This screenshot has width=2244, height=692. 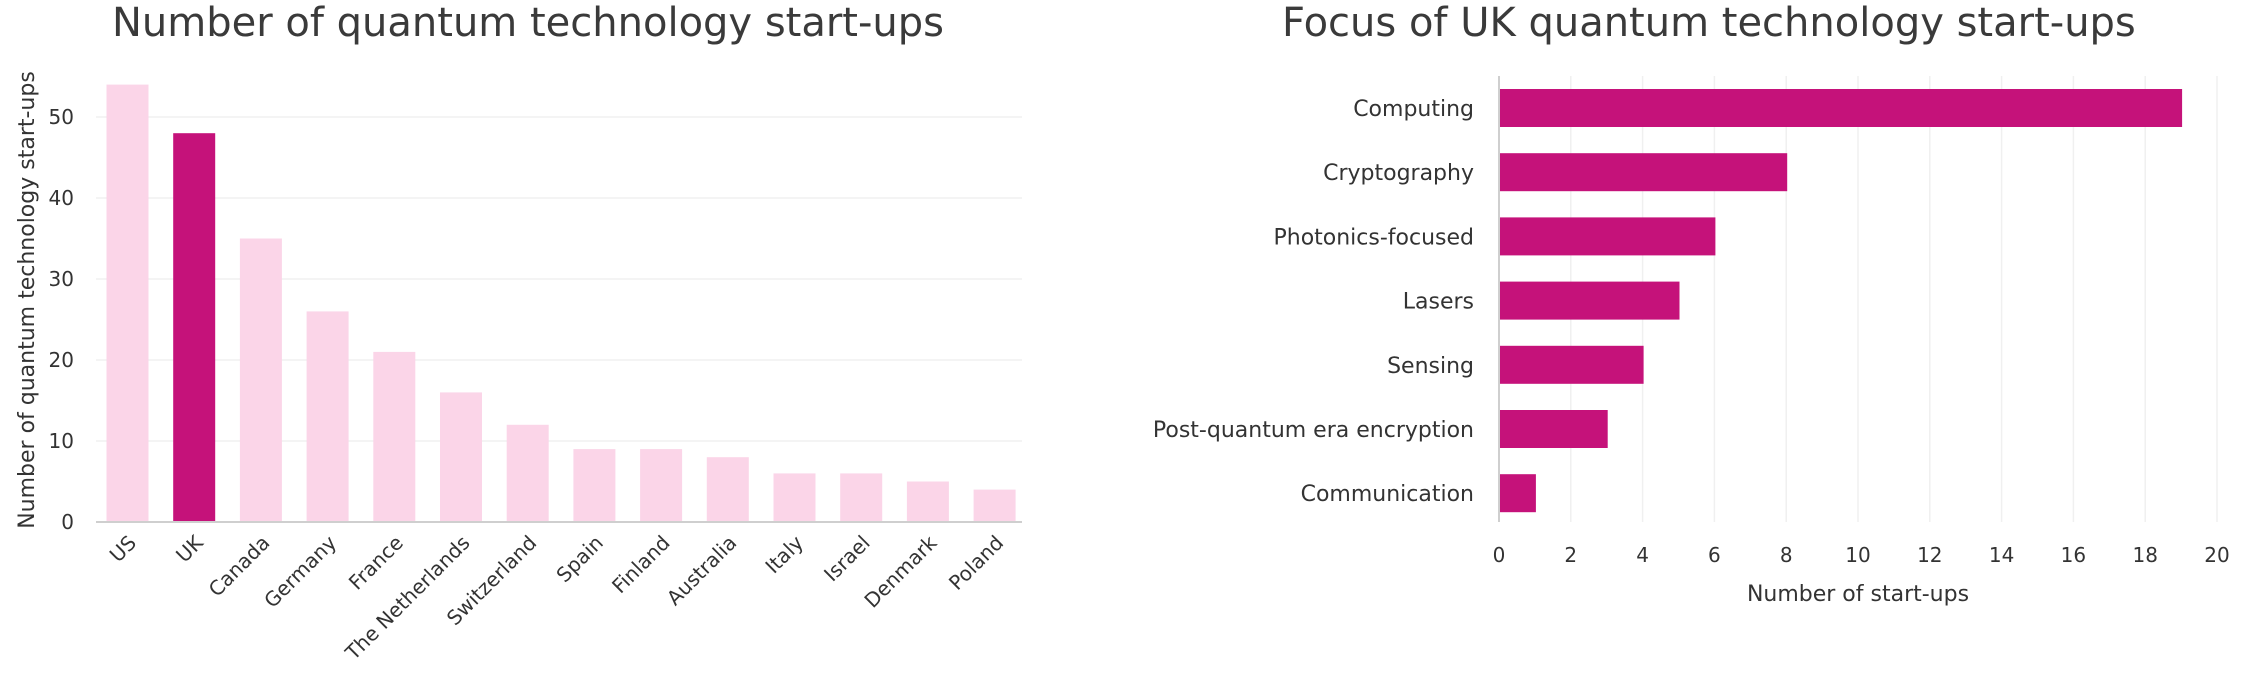 I want to click on left-bar-israel, so click(x=861, y=497).